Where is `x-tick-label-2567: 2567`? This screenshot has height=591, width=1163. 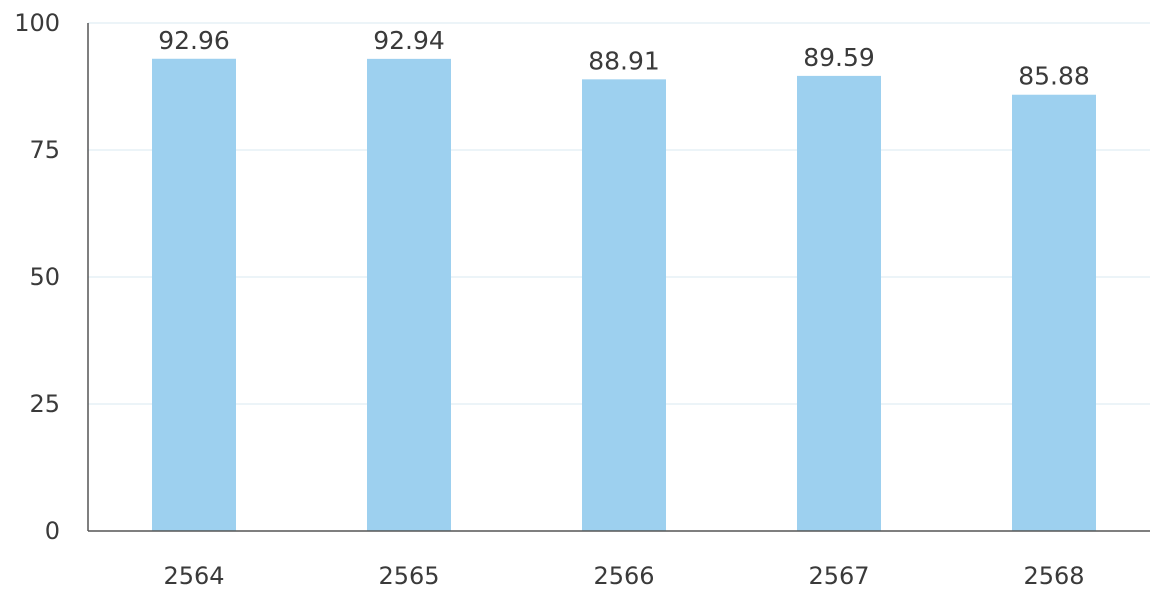
x-tick-label-2567: 2567 is located at coordinates (838, 576).